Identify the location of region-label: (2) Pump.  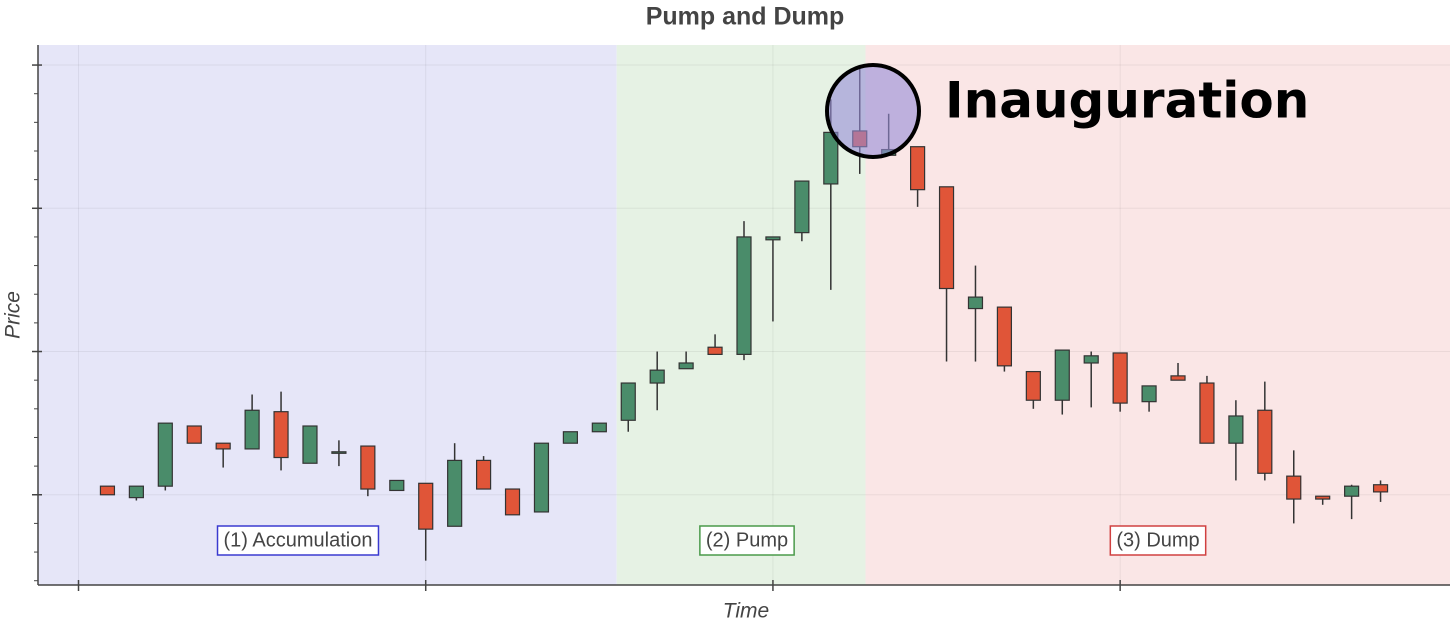
(747, 540).